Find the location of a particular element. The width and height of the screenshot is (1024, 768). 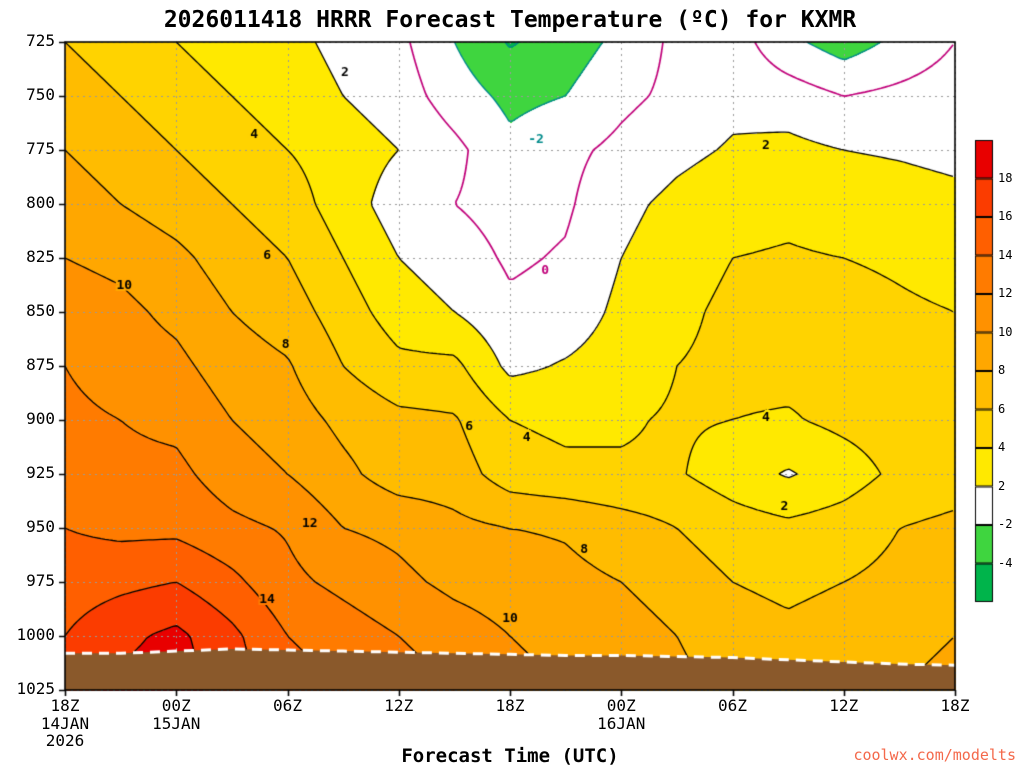

colorbar-tick-label: 12 is located at coordinates (1005, 293).